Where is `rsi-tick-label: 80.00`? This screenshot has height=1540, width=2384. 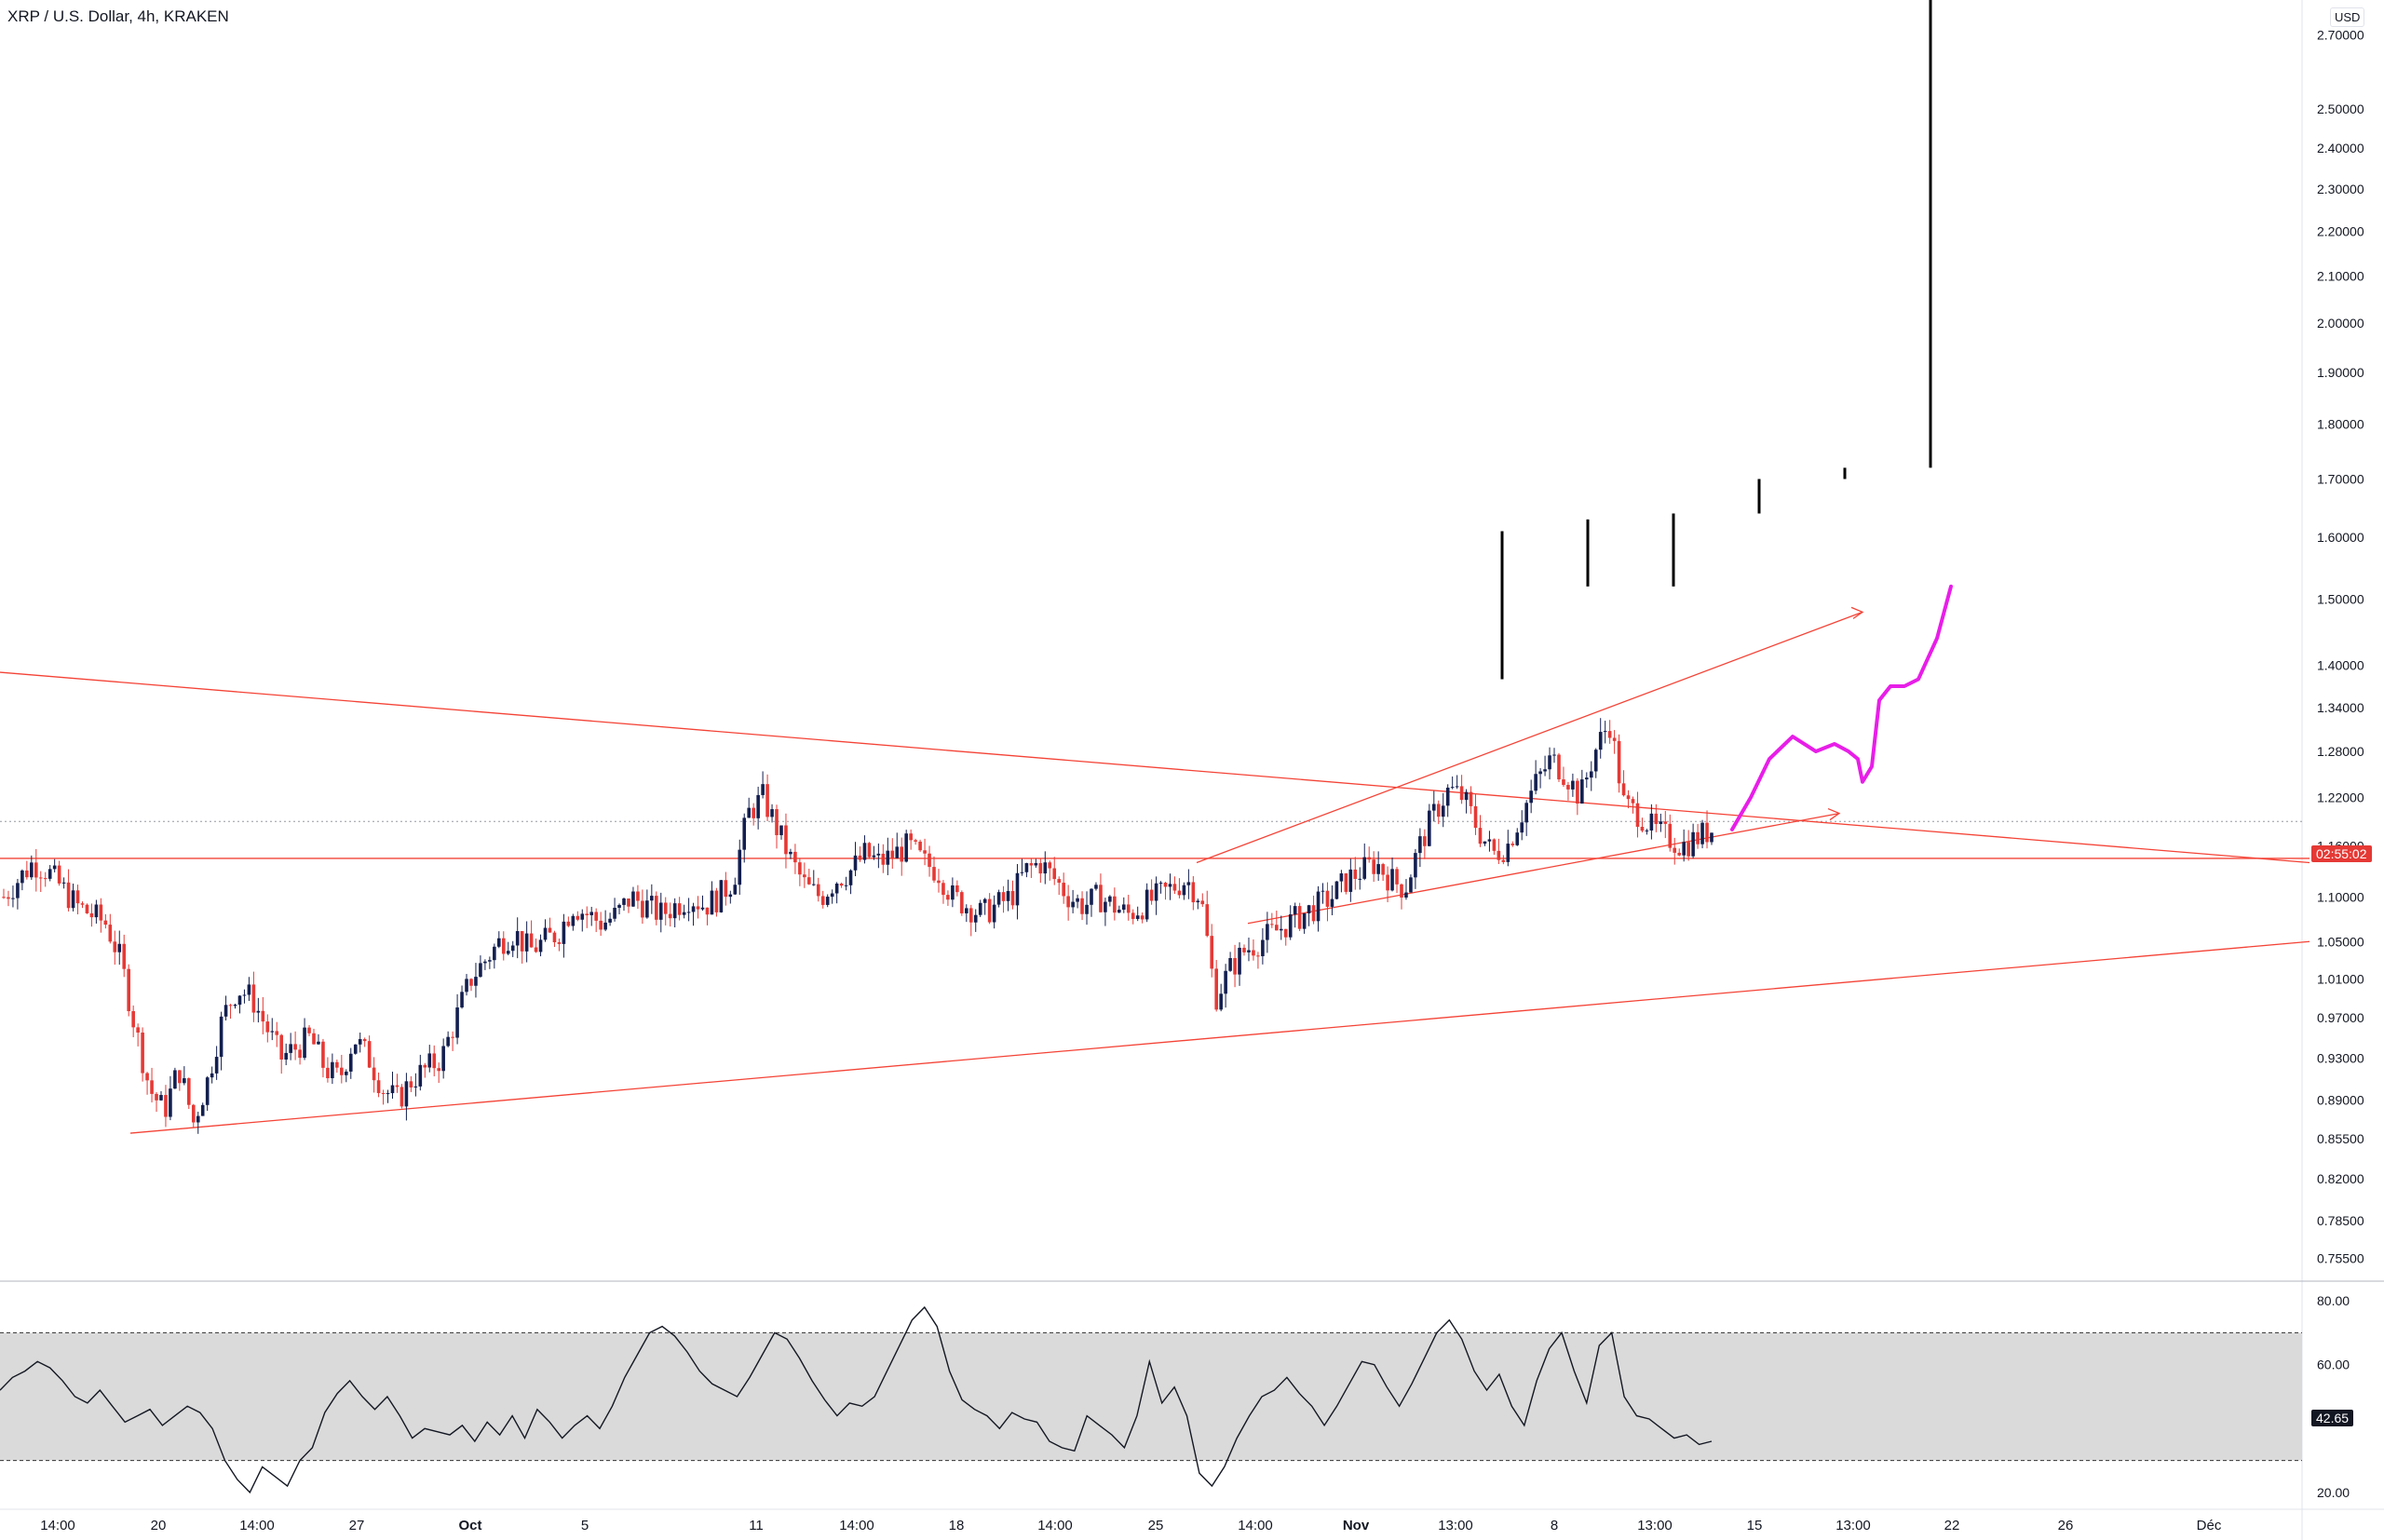 rsi-tick-label: 80.00 is located at coordinates (2333, 1301).